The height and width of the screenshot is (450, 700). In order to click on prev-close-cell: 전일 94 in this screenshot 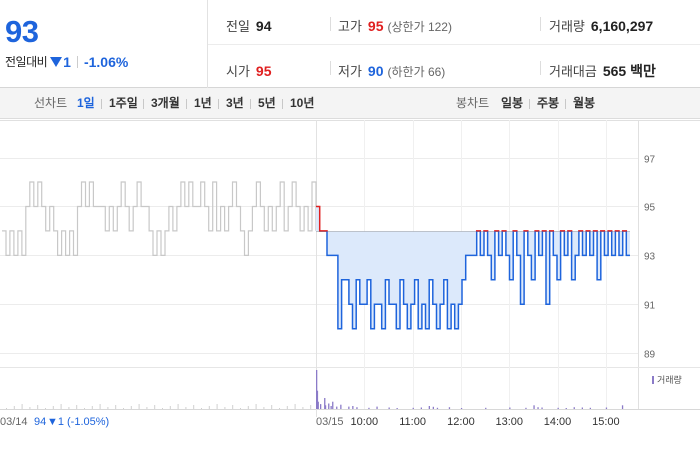, I will do `click(249, 25)`.